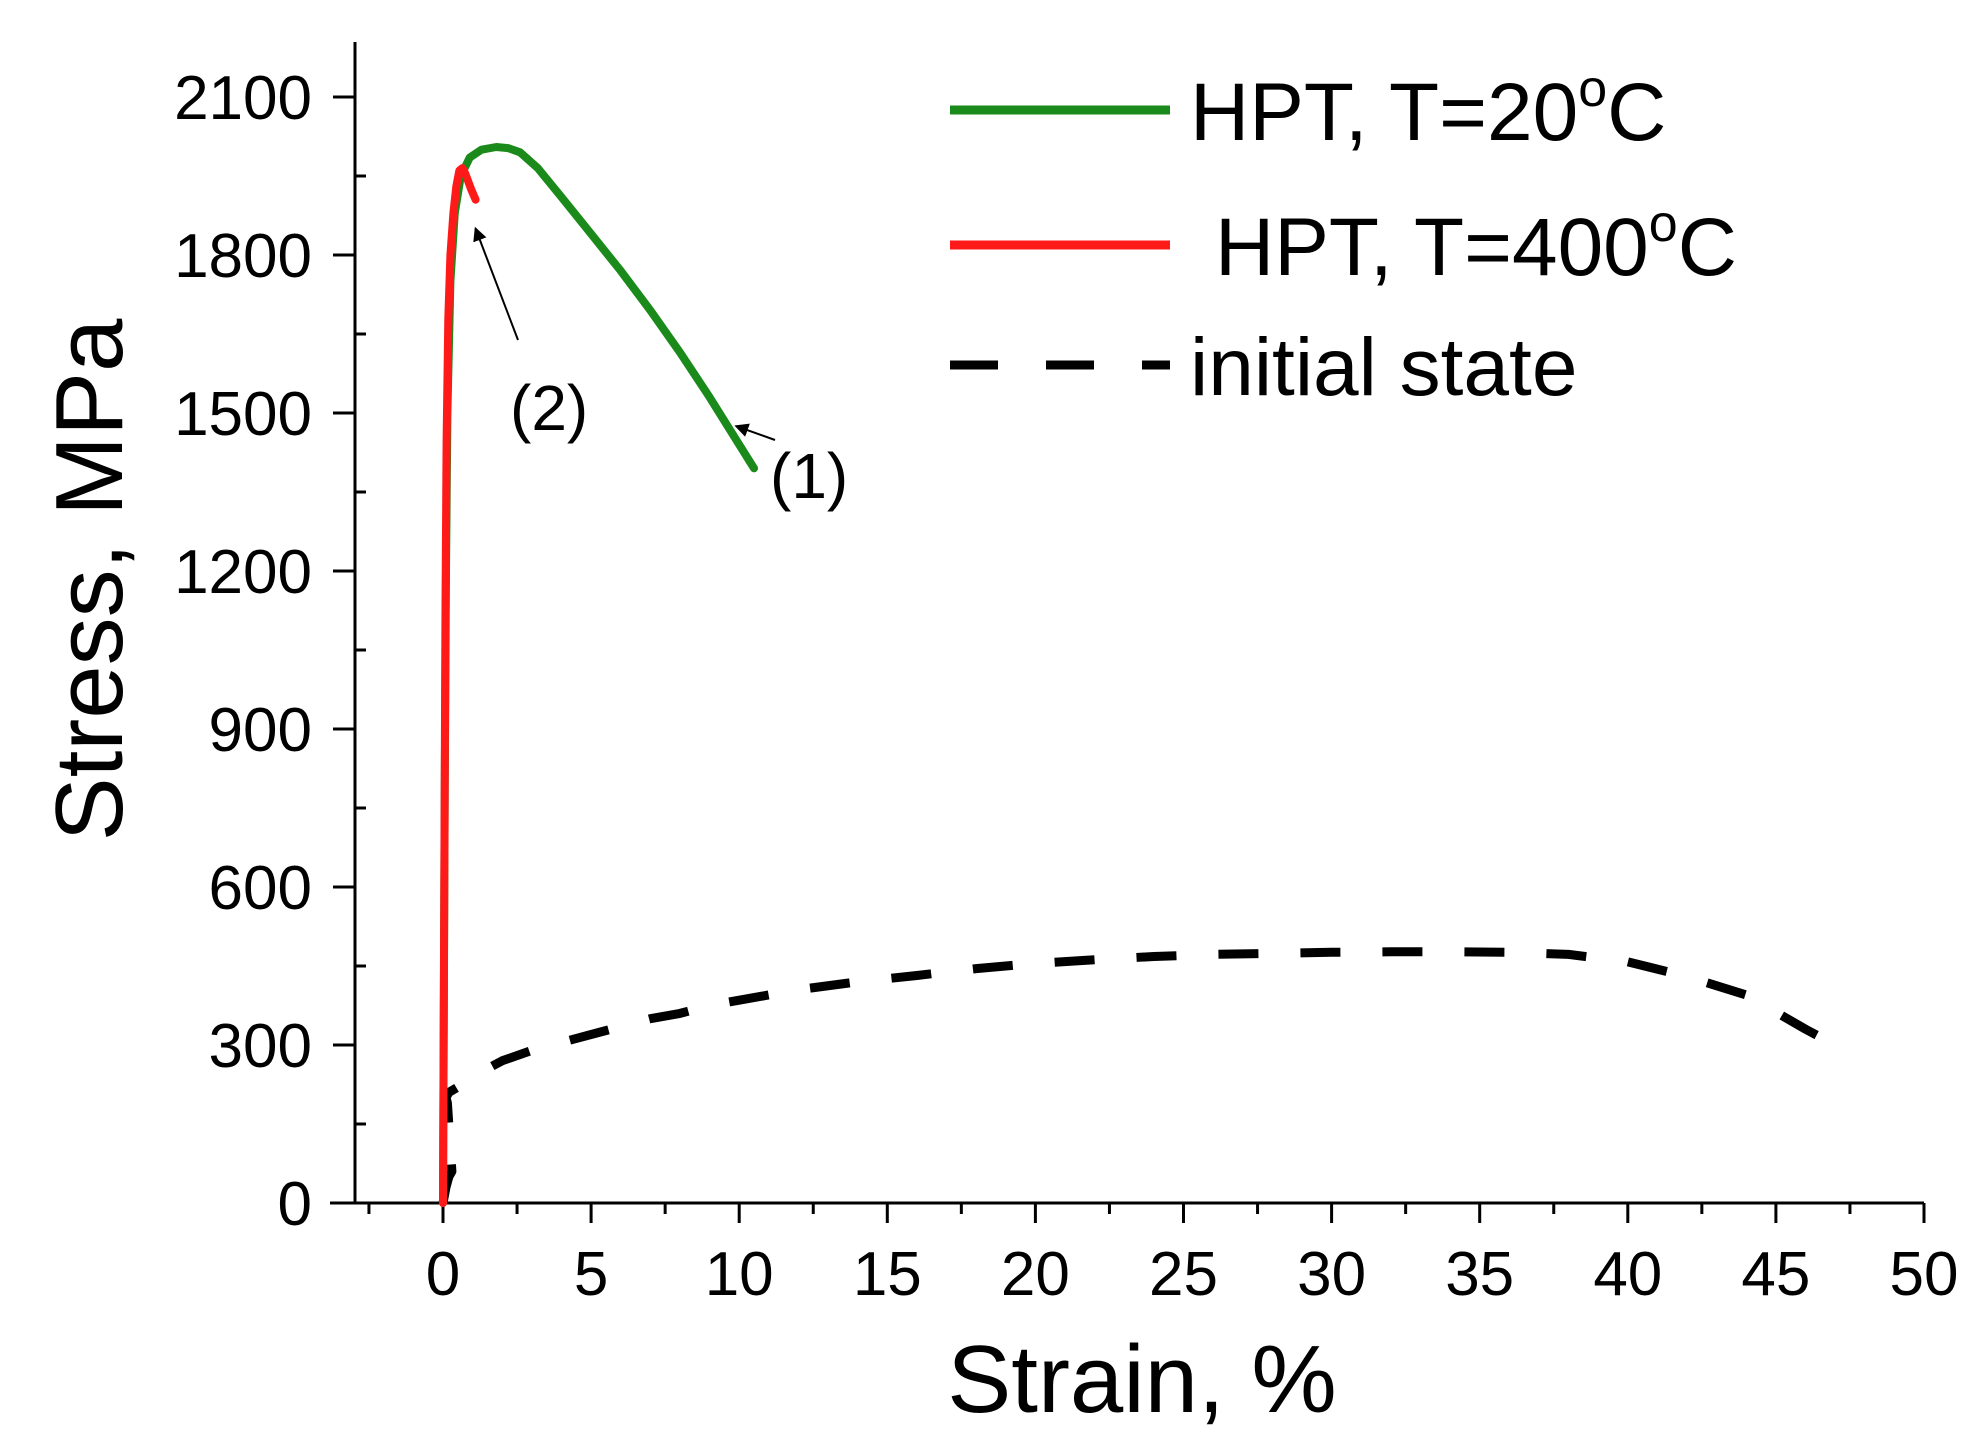  I want to click on y-tick-label-900: 900, so click(260, 730).